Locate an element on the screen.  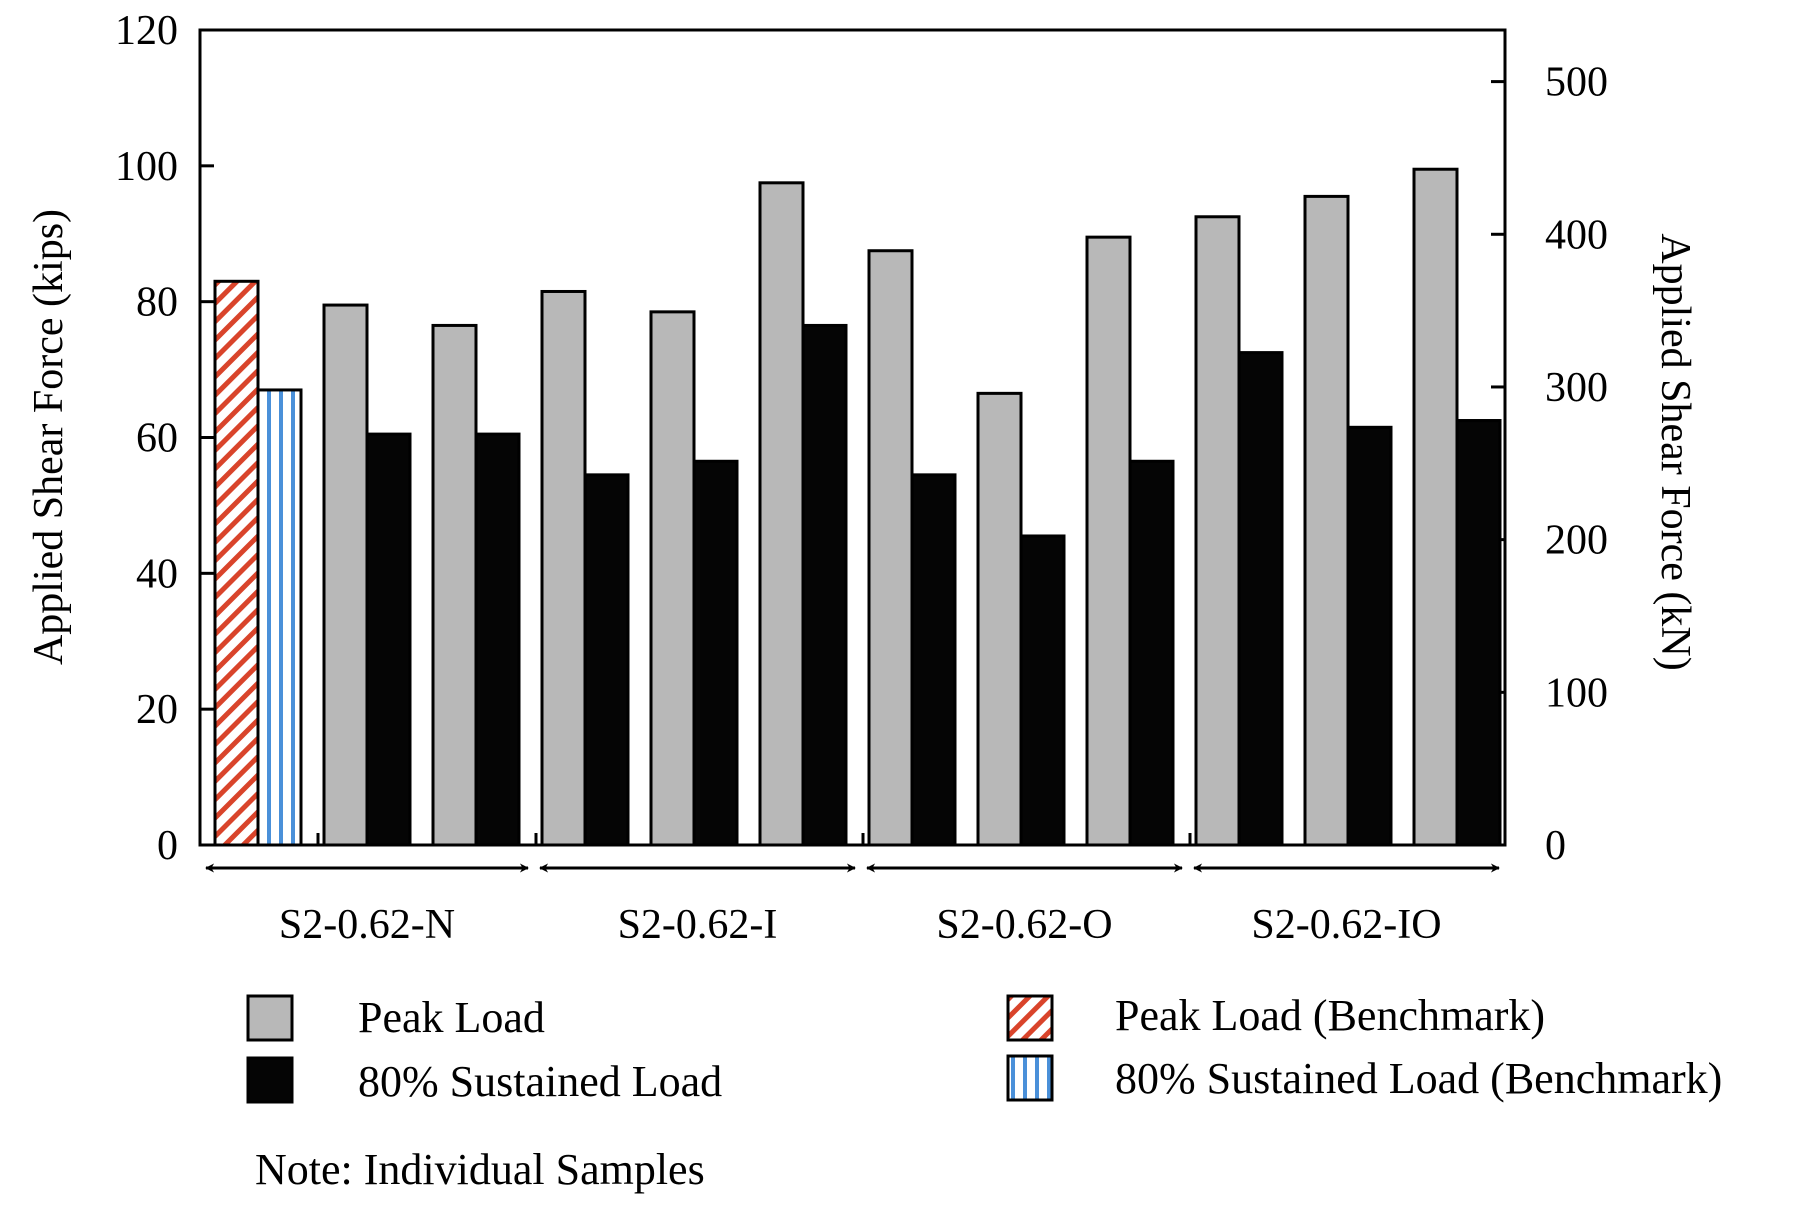
right-axis-tick-label: 200 is located at coordinates (1576, 541).